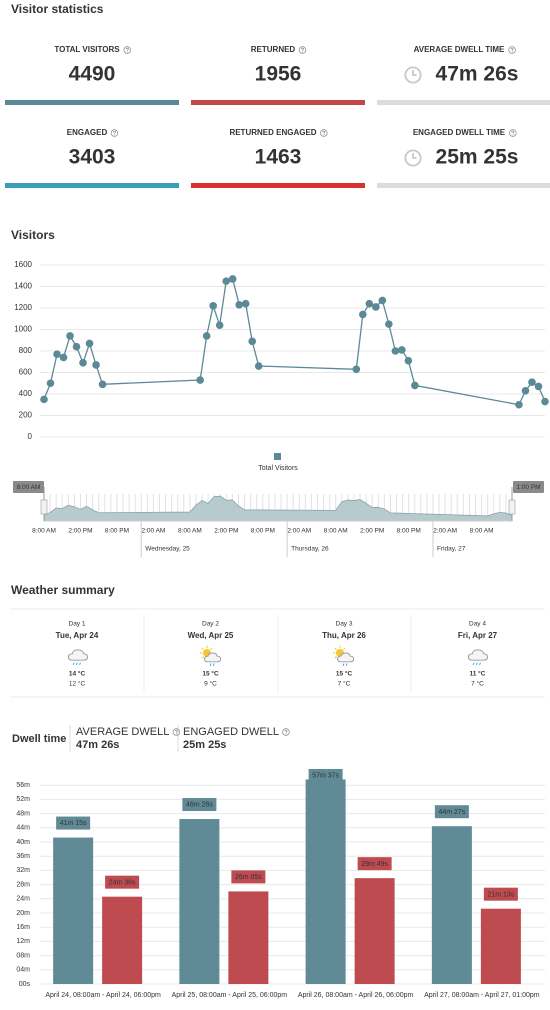 The width and height of the screenshot is (550, 1010). Describe the element at coordinates (294, 342) in the screenshot. I see `line` at that location.